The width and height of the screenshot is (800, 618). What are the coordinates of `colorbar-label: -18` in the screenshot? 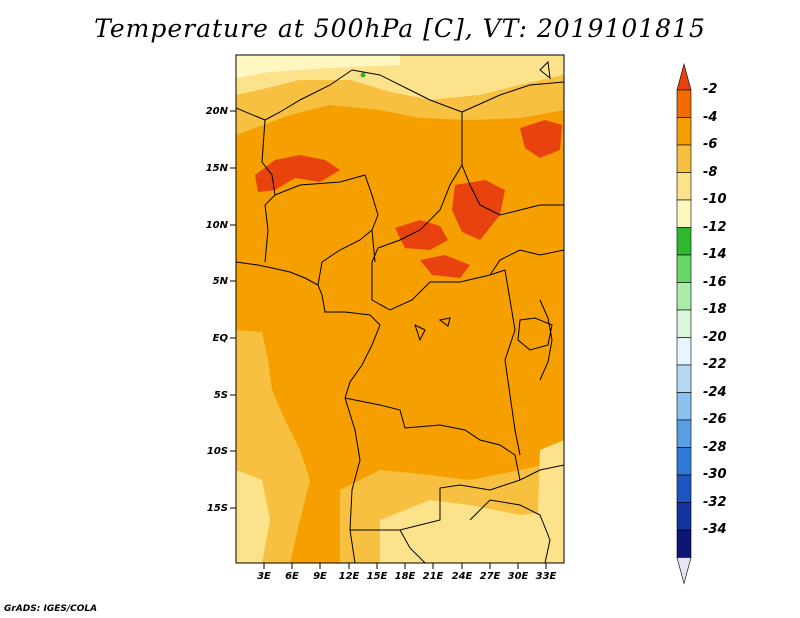 It's located at (715, 309).